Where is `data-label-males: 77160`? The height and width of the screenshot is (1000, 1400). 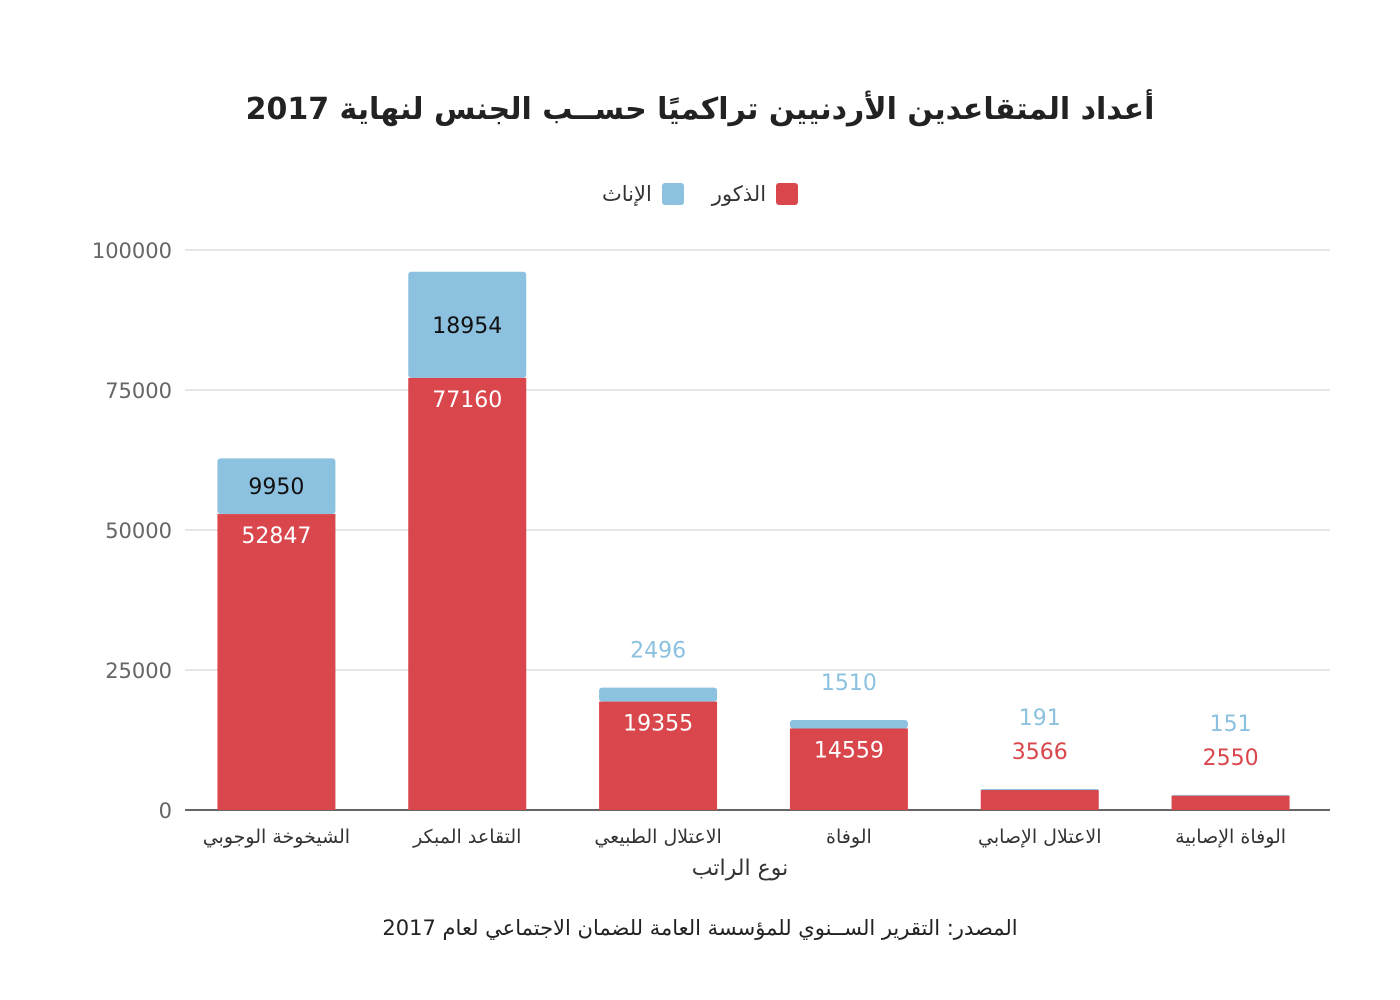 data-label-males: 77160 is located at coordinates (467, 400).